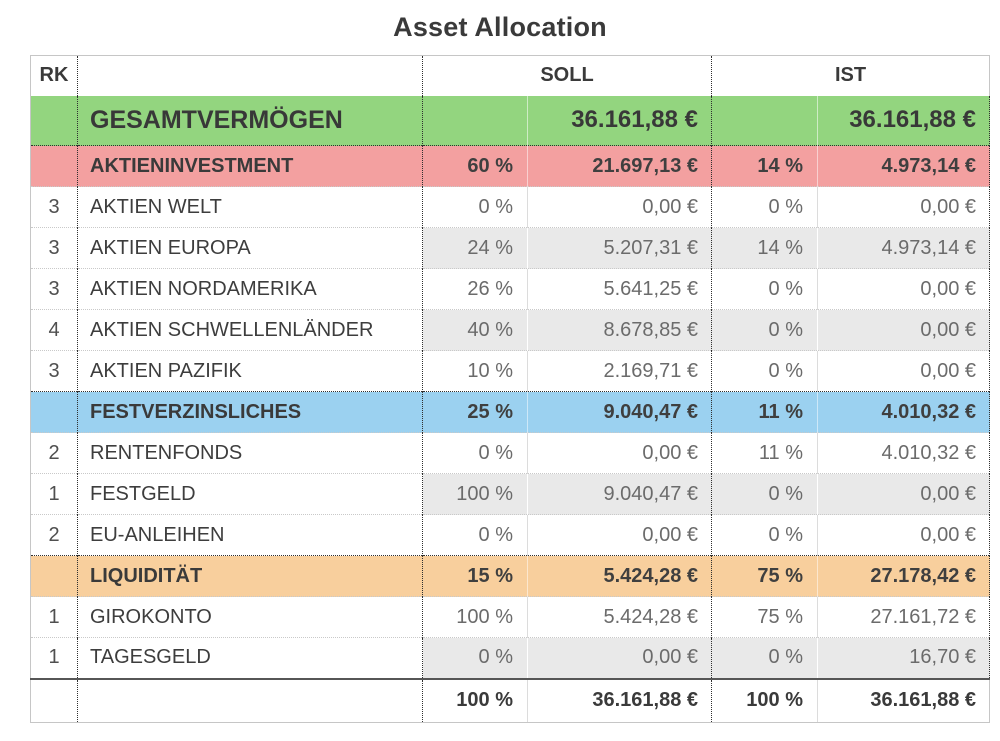  Describe the element at coordinates (250, 576) in the screenshot. I see `name-cell: LIQUIDITÄT` at that location.